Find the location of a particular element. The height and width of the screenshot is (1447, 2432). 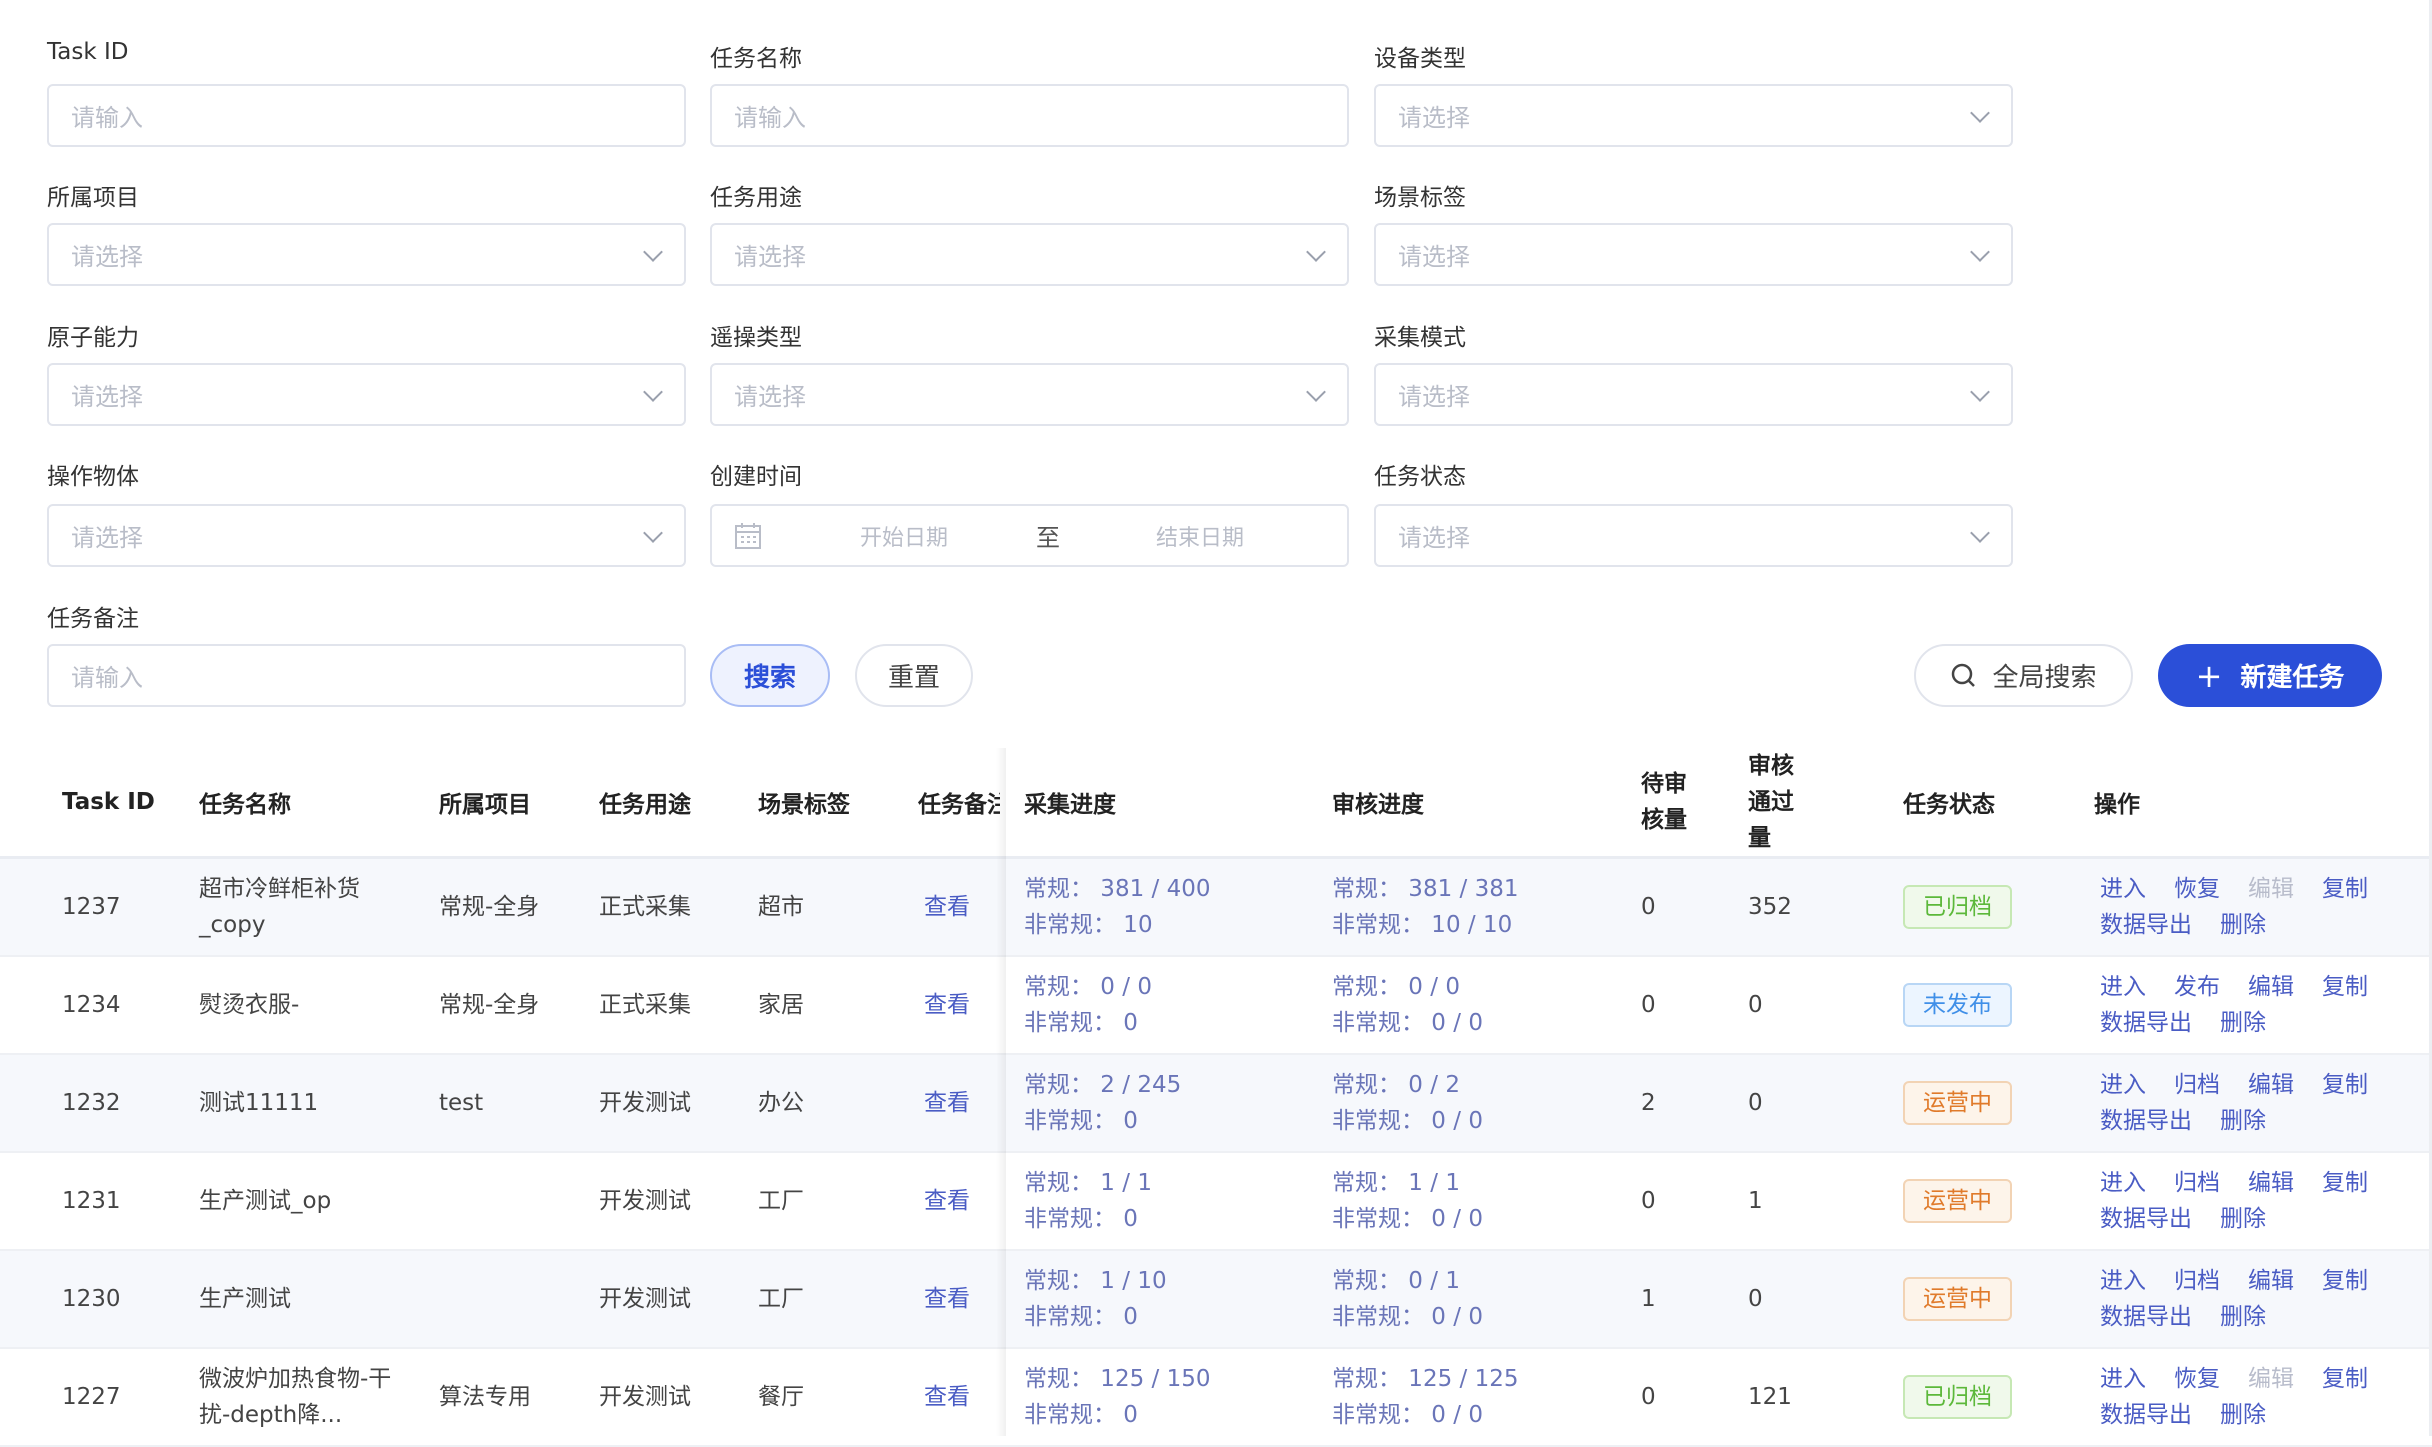

col-project: 所属项目 is located at coordinates (519, 803).